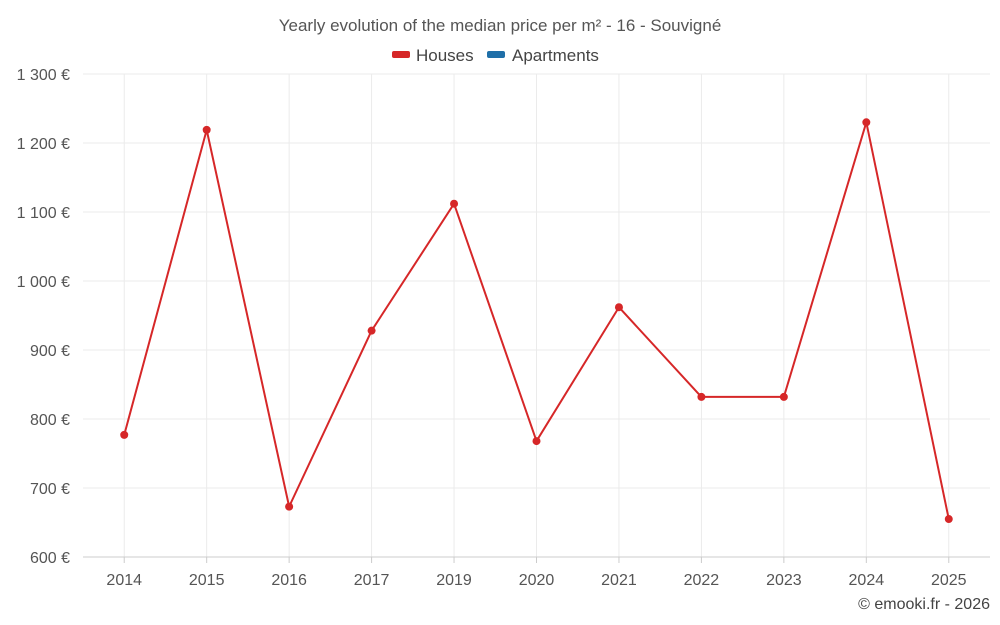 The image size is (1000, 625). I want to click on y-tick-label: 1 200 €, so click(43, 144).